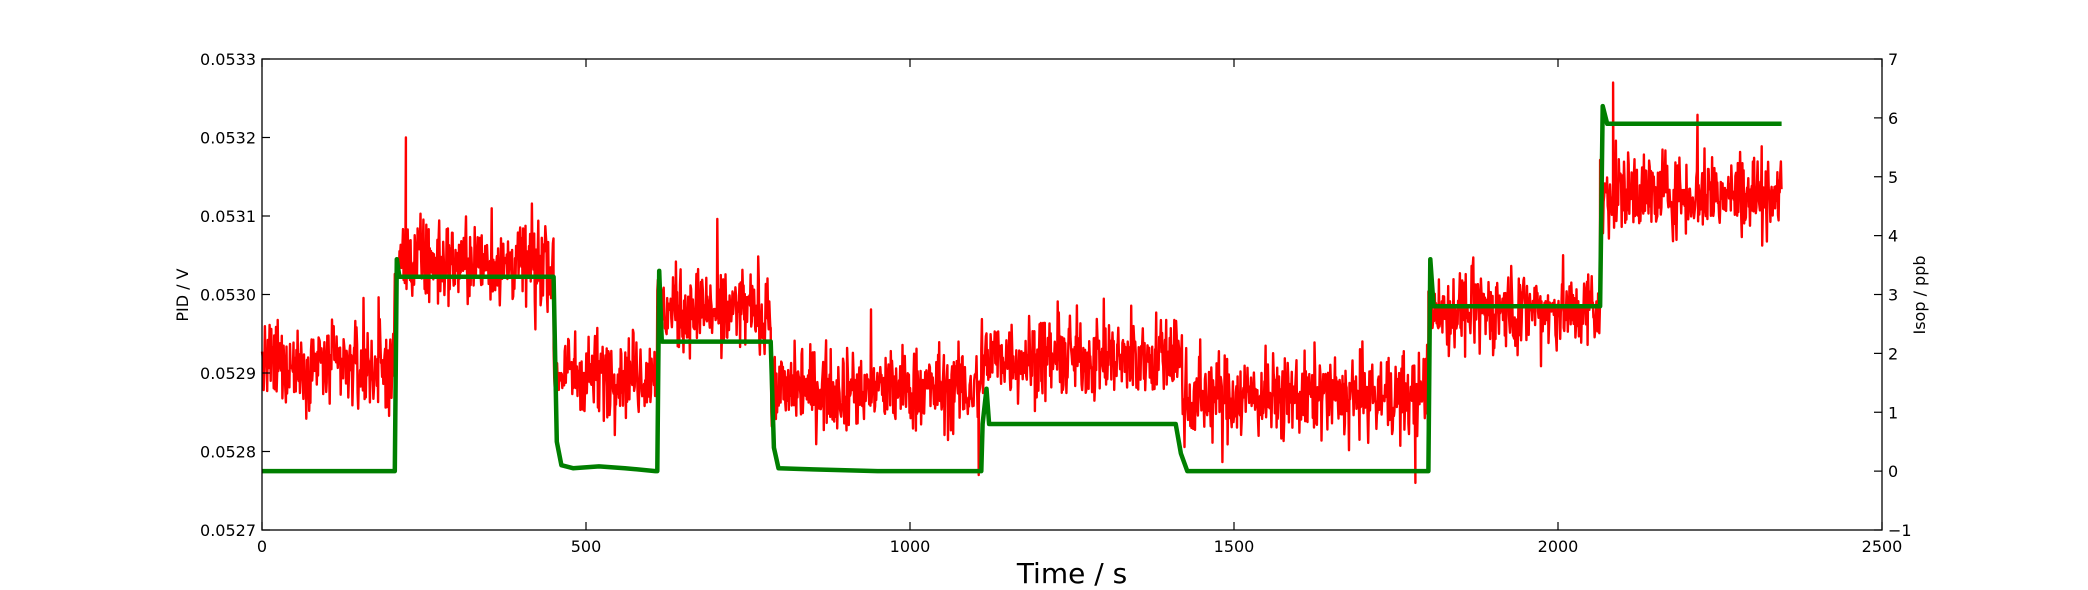  Describe the element at coordinates (182, 294) in the screenshot. I see `y-axis-title-left: PID / V` at that location.